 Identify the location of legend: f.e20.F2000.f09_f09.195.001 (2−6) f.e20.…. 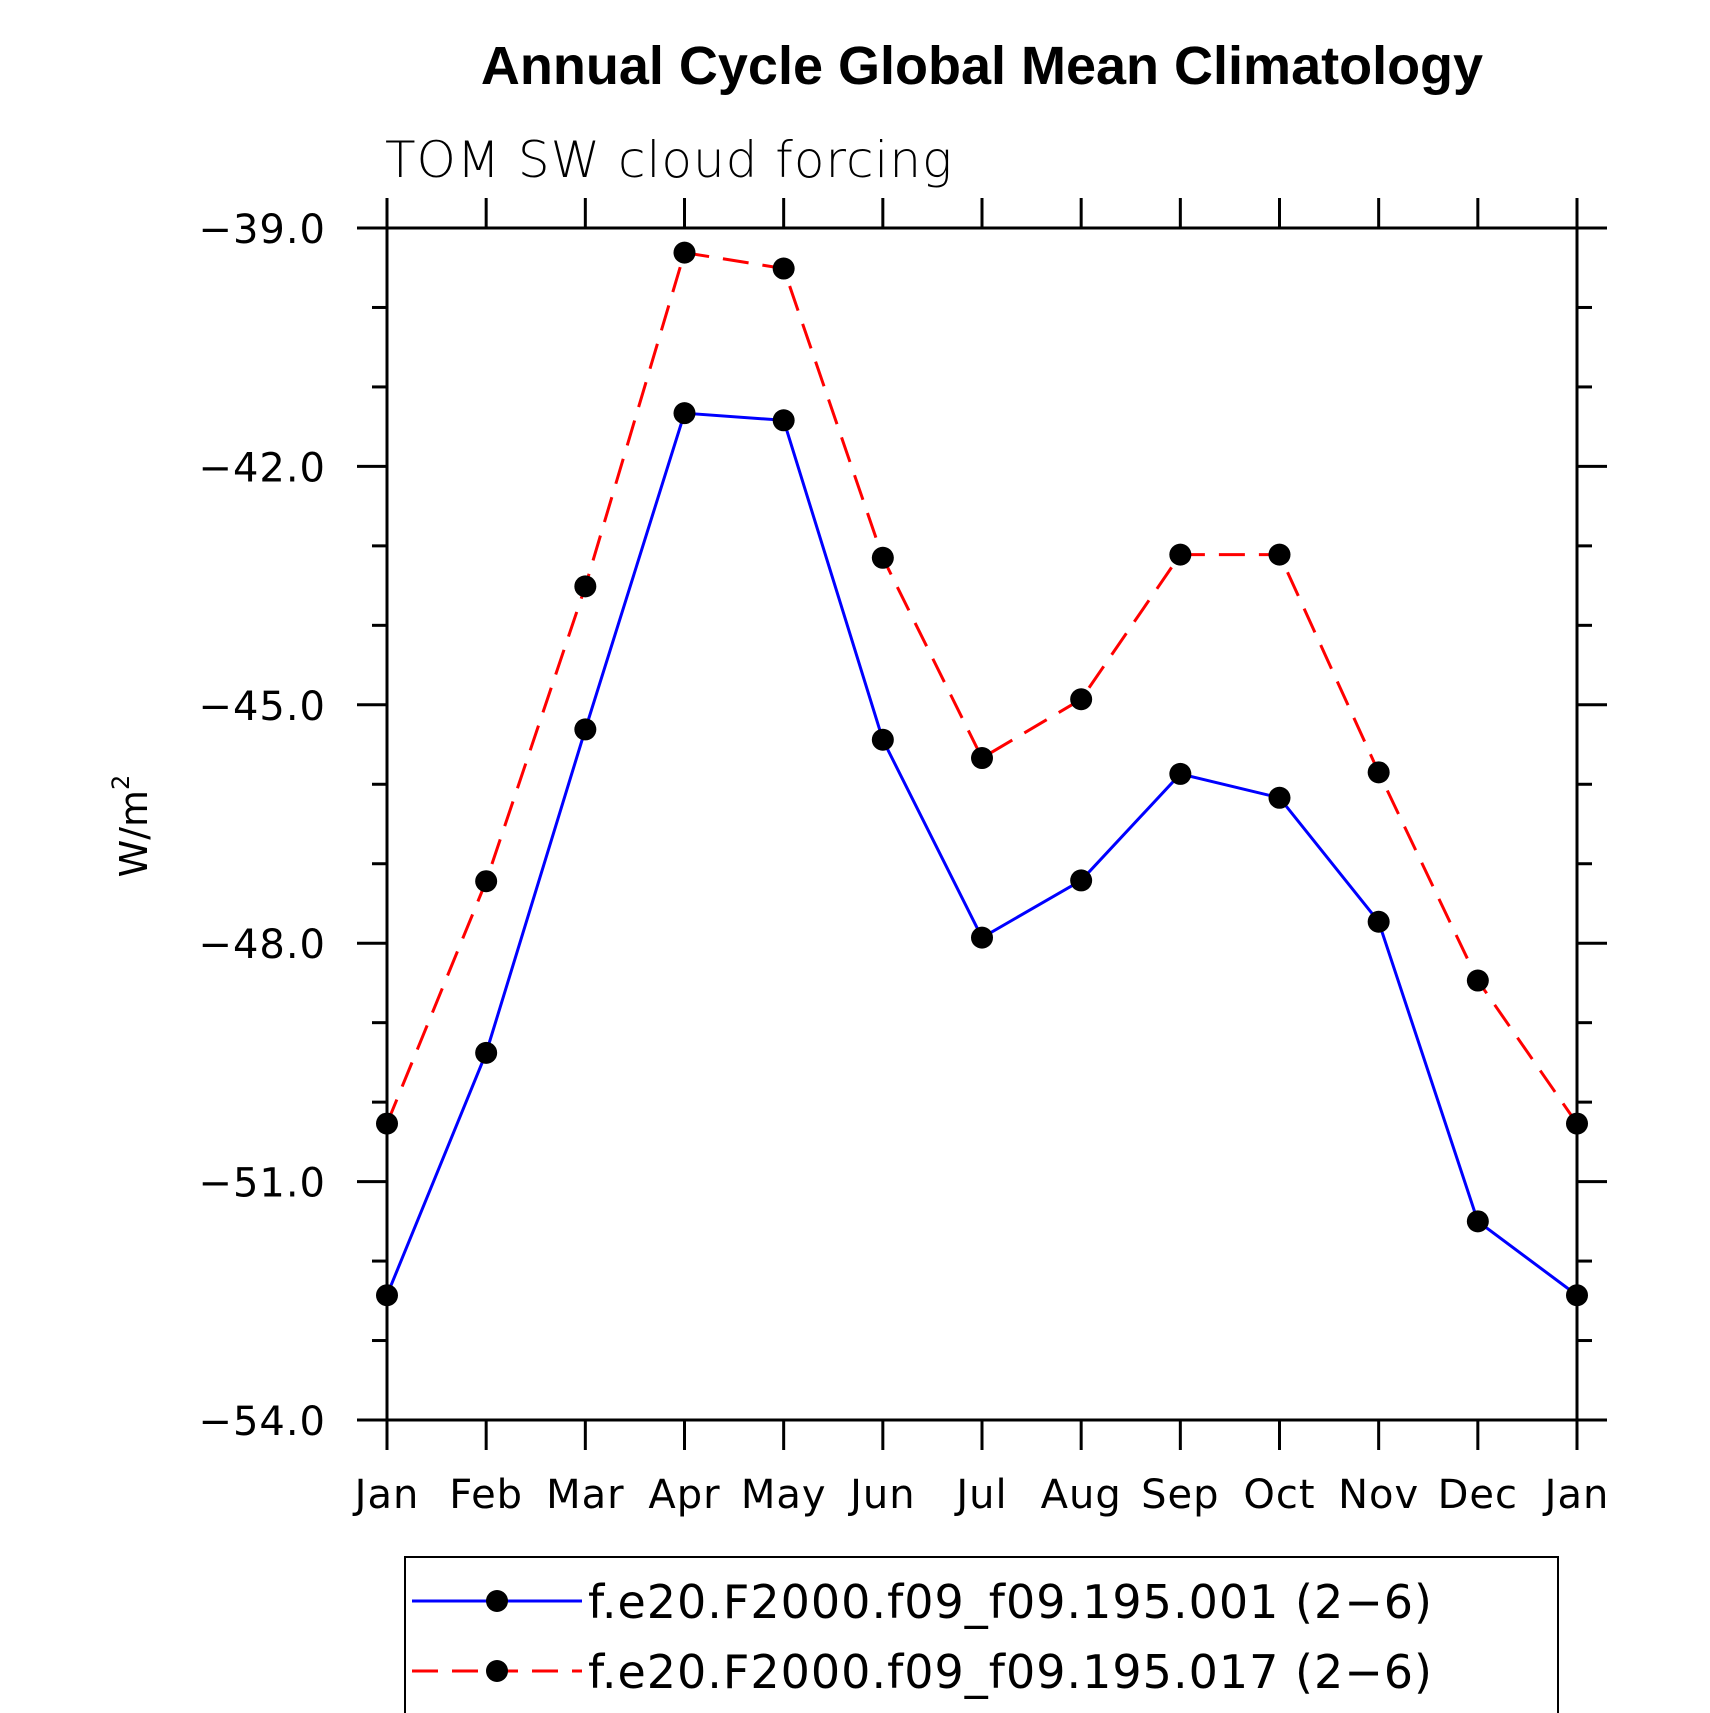
(981, 1634).